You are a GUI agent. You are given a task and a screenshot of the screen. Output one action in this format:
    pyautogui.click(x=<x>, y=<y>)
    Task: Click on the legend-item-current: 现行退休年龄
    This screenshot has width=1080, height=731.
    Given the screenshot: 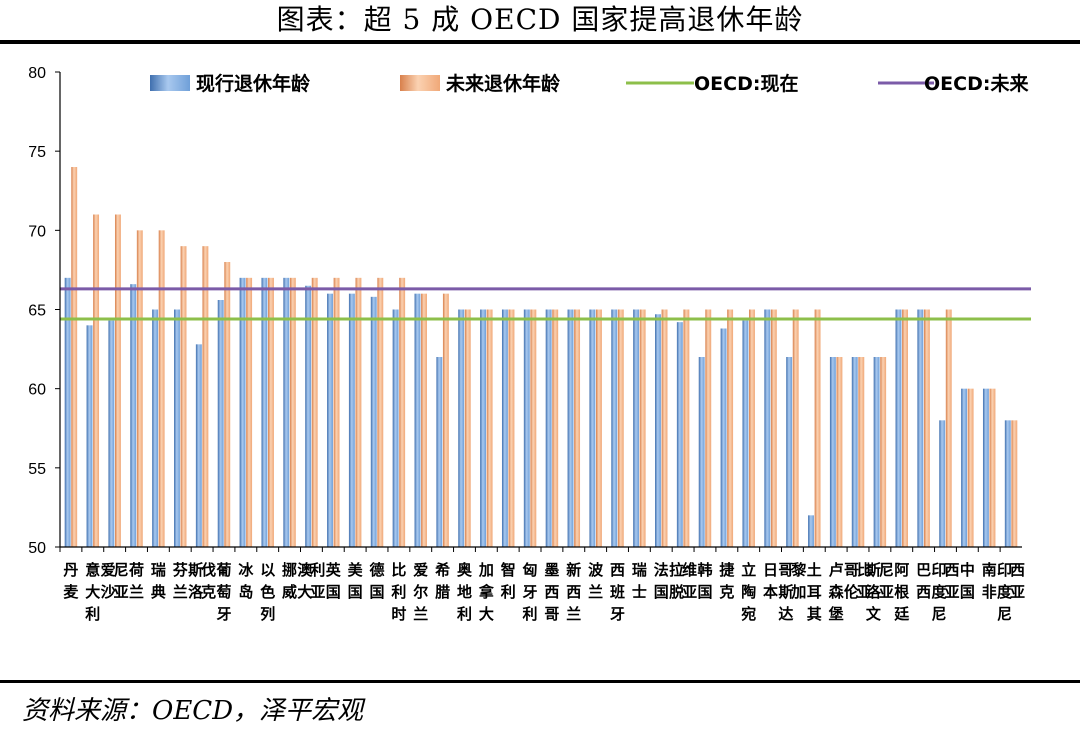 What is the action you would take?
    pyautogui.click(x=230, y=83)
    